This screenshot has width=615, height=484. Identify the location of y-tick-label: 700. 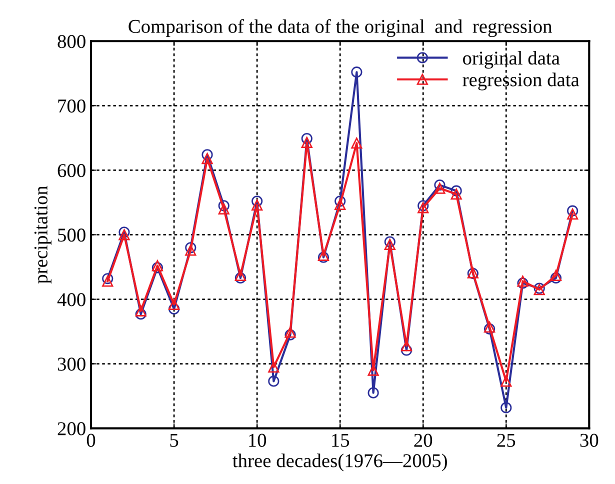
(72, 106).